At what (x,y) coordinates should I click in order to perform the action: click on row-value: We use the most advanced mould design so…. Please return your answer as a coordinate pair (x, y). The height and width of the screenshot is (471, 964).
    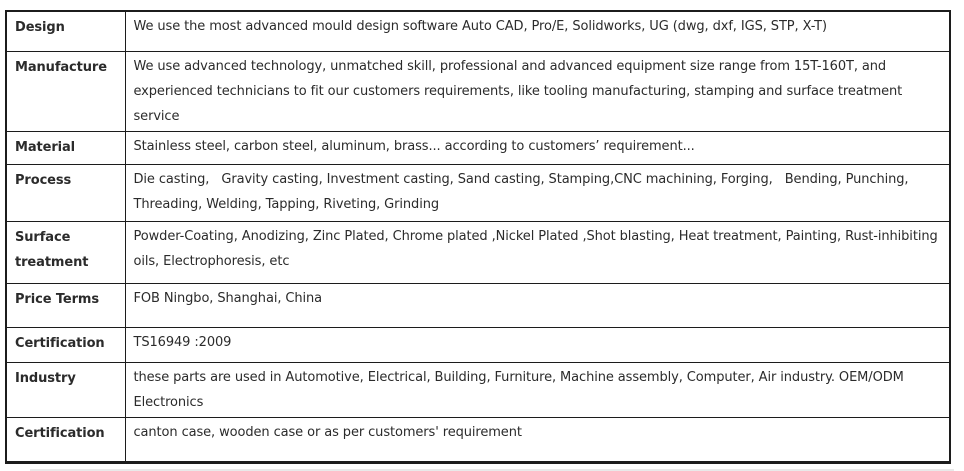
    Looking at the image, I should click on (537, 31).